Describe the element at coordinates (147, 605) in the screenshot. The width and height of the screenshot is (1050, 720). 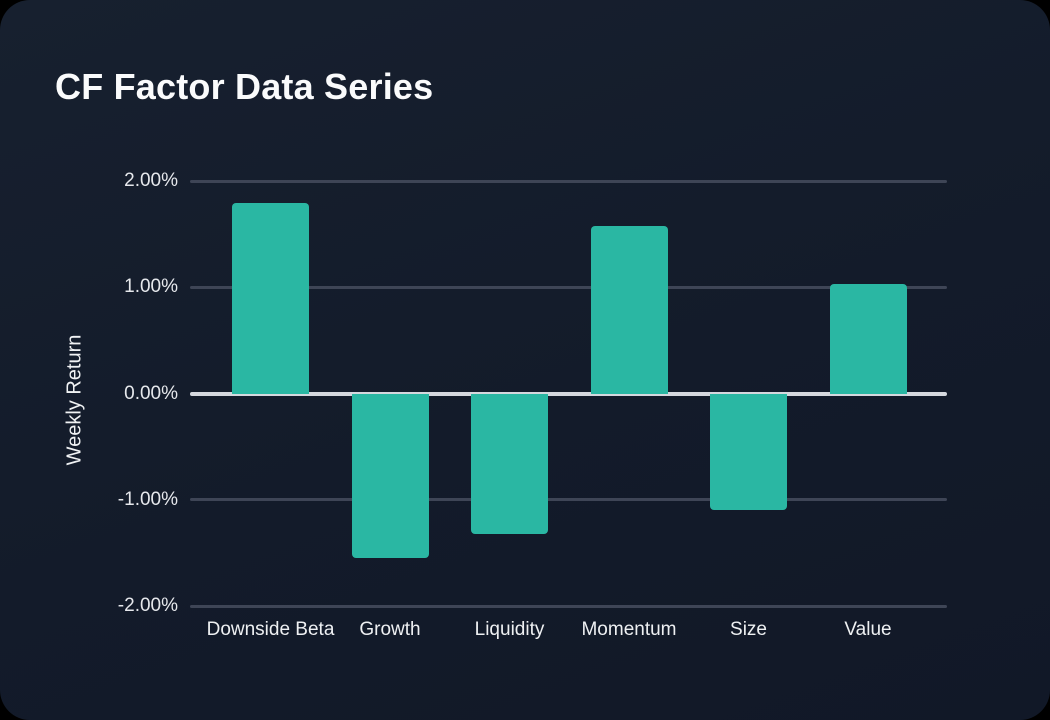
I see `y-tick-label: -2.00%` at that location.